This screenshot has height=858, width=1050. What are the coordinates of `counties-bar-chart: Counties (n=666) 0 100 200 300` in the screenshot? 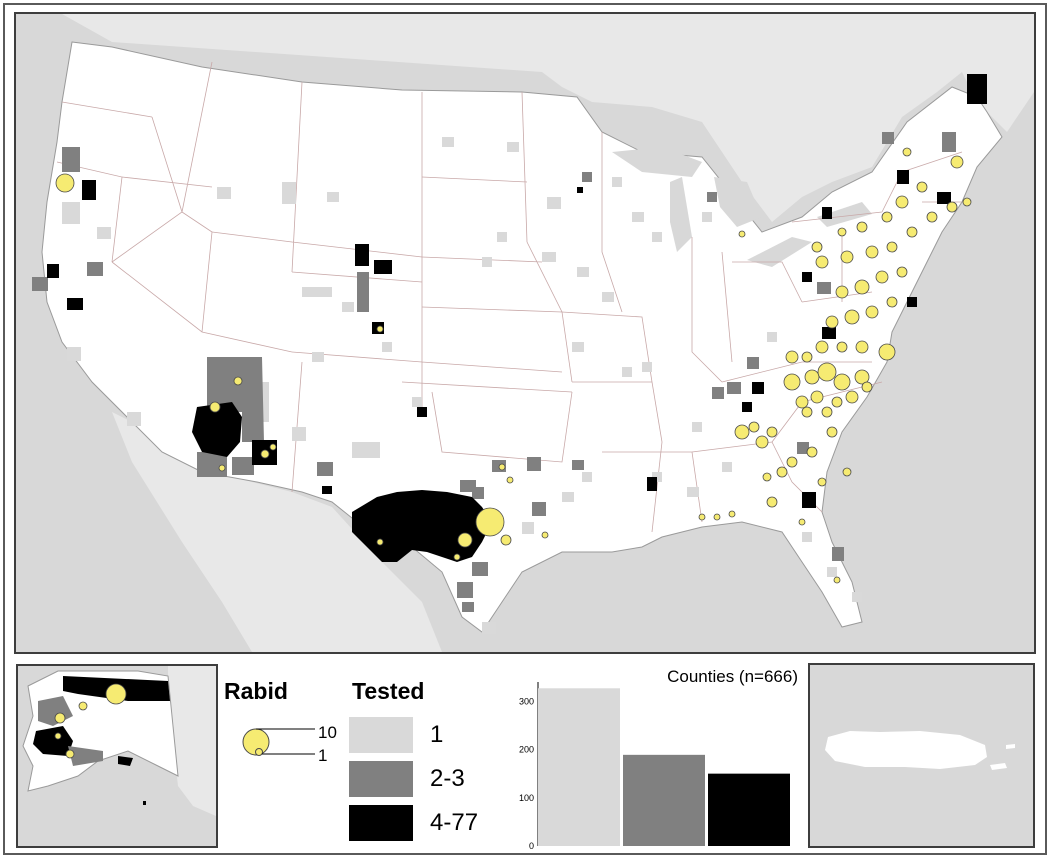 It's located at (649, 756).